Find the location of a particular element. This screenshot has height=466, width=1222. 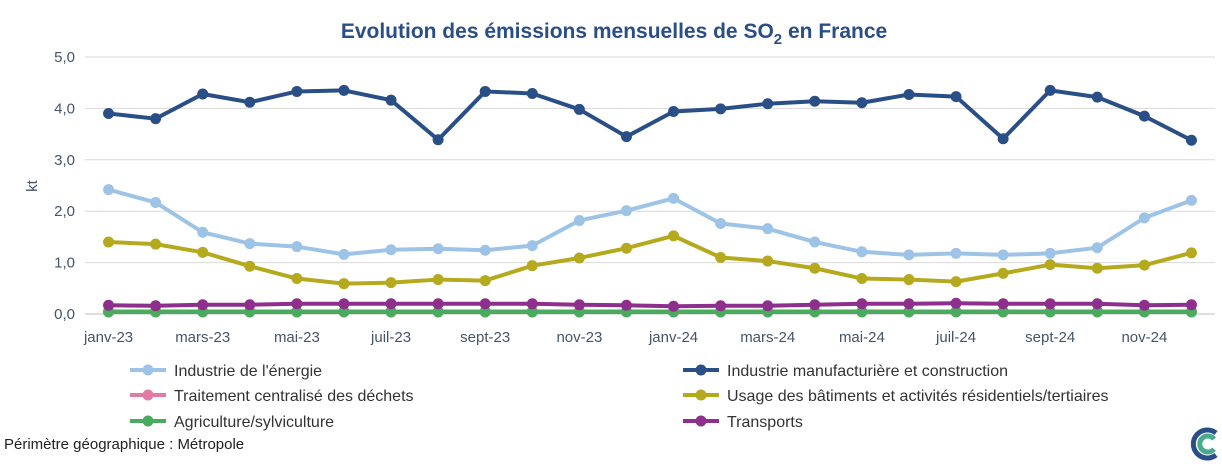

y-tick-labels: 0,0 1,0 2,0 3,0 4,0 5,0 is located at coordinates (64, 186).